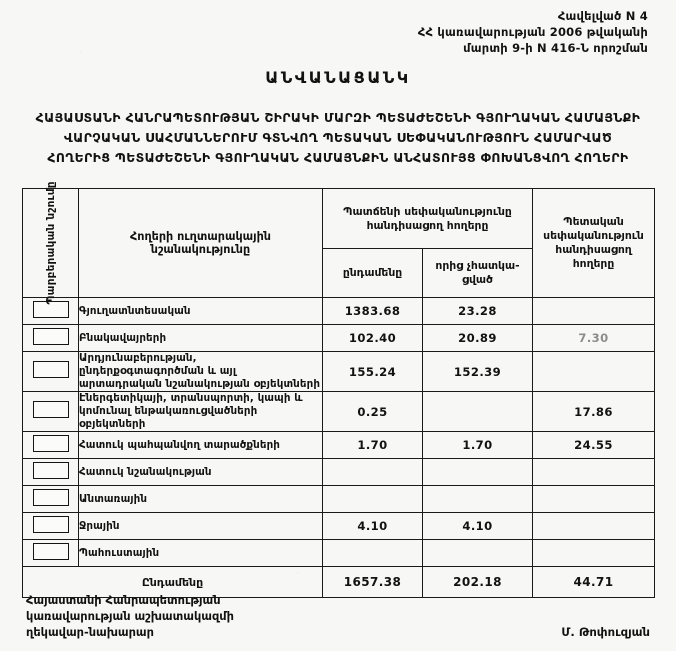 The width and height of the screenshot is (676, 651). What do you see at coordinates (200, 553) in the screenshot?
I see `row-label: Պահուստային` at bounding box center [200, 553].